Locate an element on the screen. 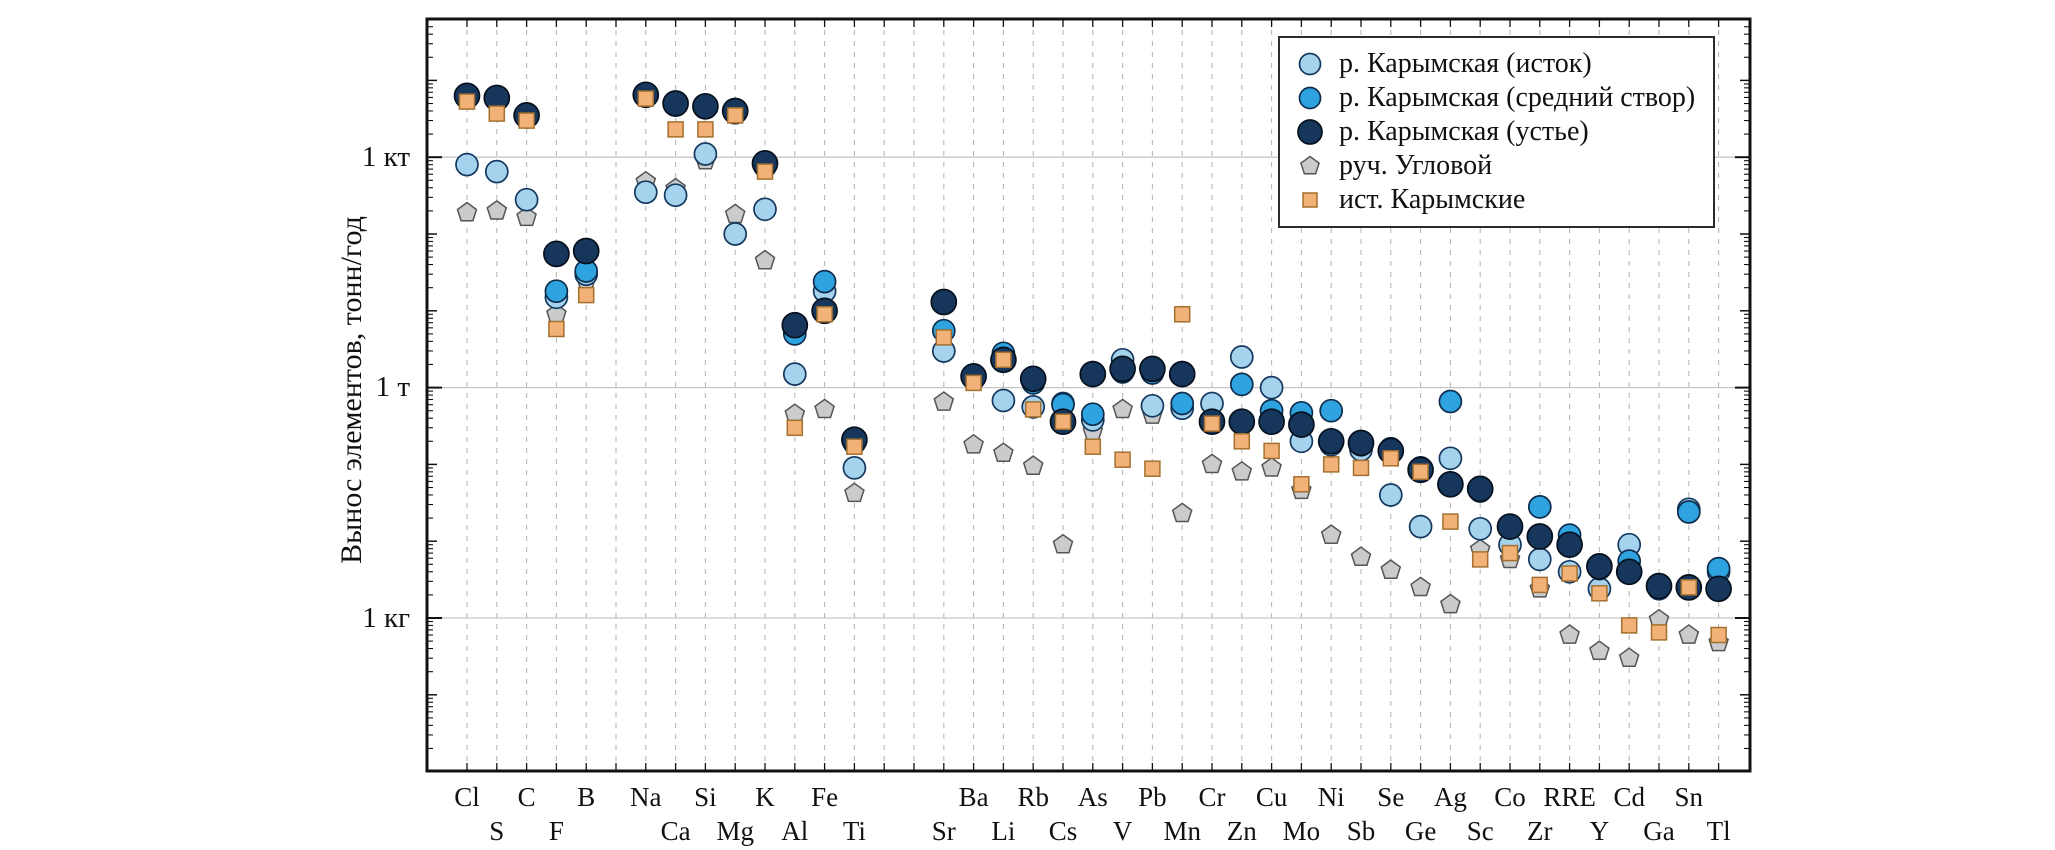 The height and width of the screenshot is (850, 2055). legend-item-karymskie: ист. Карымские is located at coordinates (1494, 200).